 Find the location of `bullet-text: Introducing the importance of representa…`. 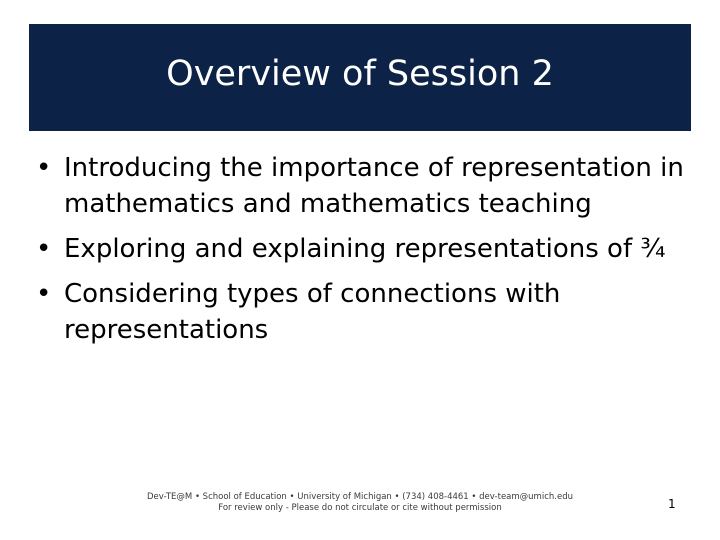

bullet-text: Introducing the importance of representa… is located at coordinates (374, 186).